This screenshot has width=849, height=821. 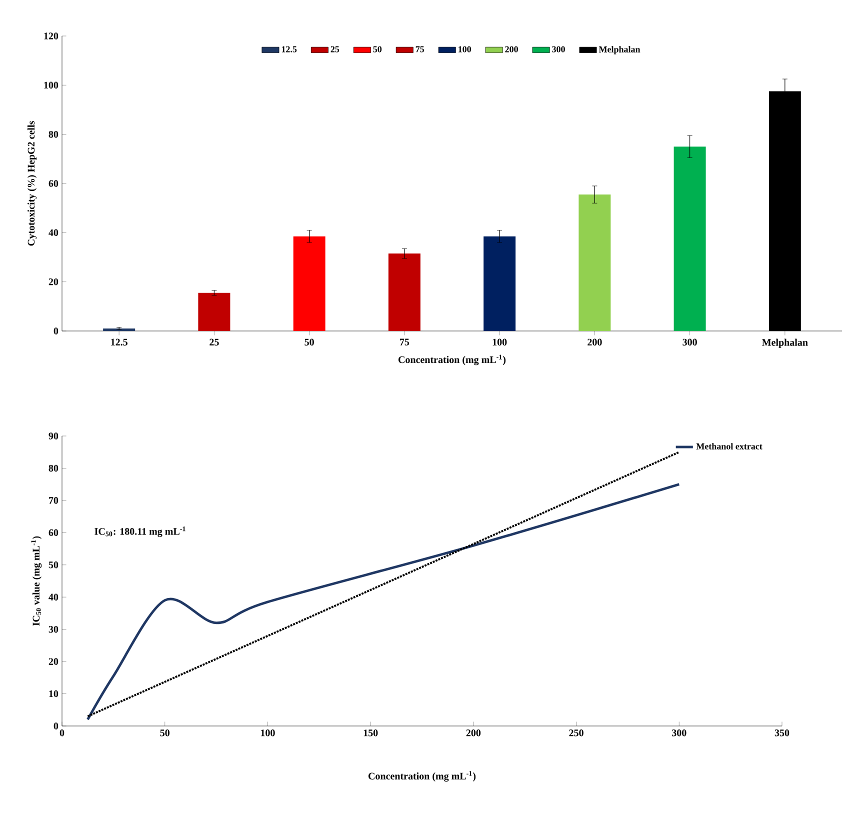 What do you see at coordinates (53, 565) in the screenshot?
I see `y-tick-label: 50` at bounding box center [53, 565].